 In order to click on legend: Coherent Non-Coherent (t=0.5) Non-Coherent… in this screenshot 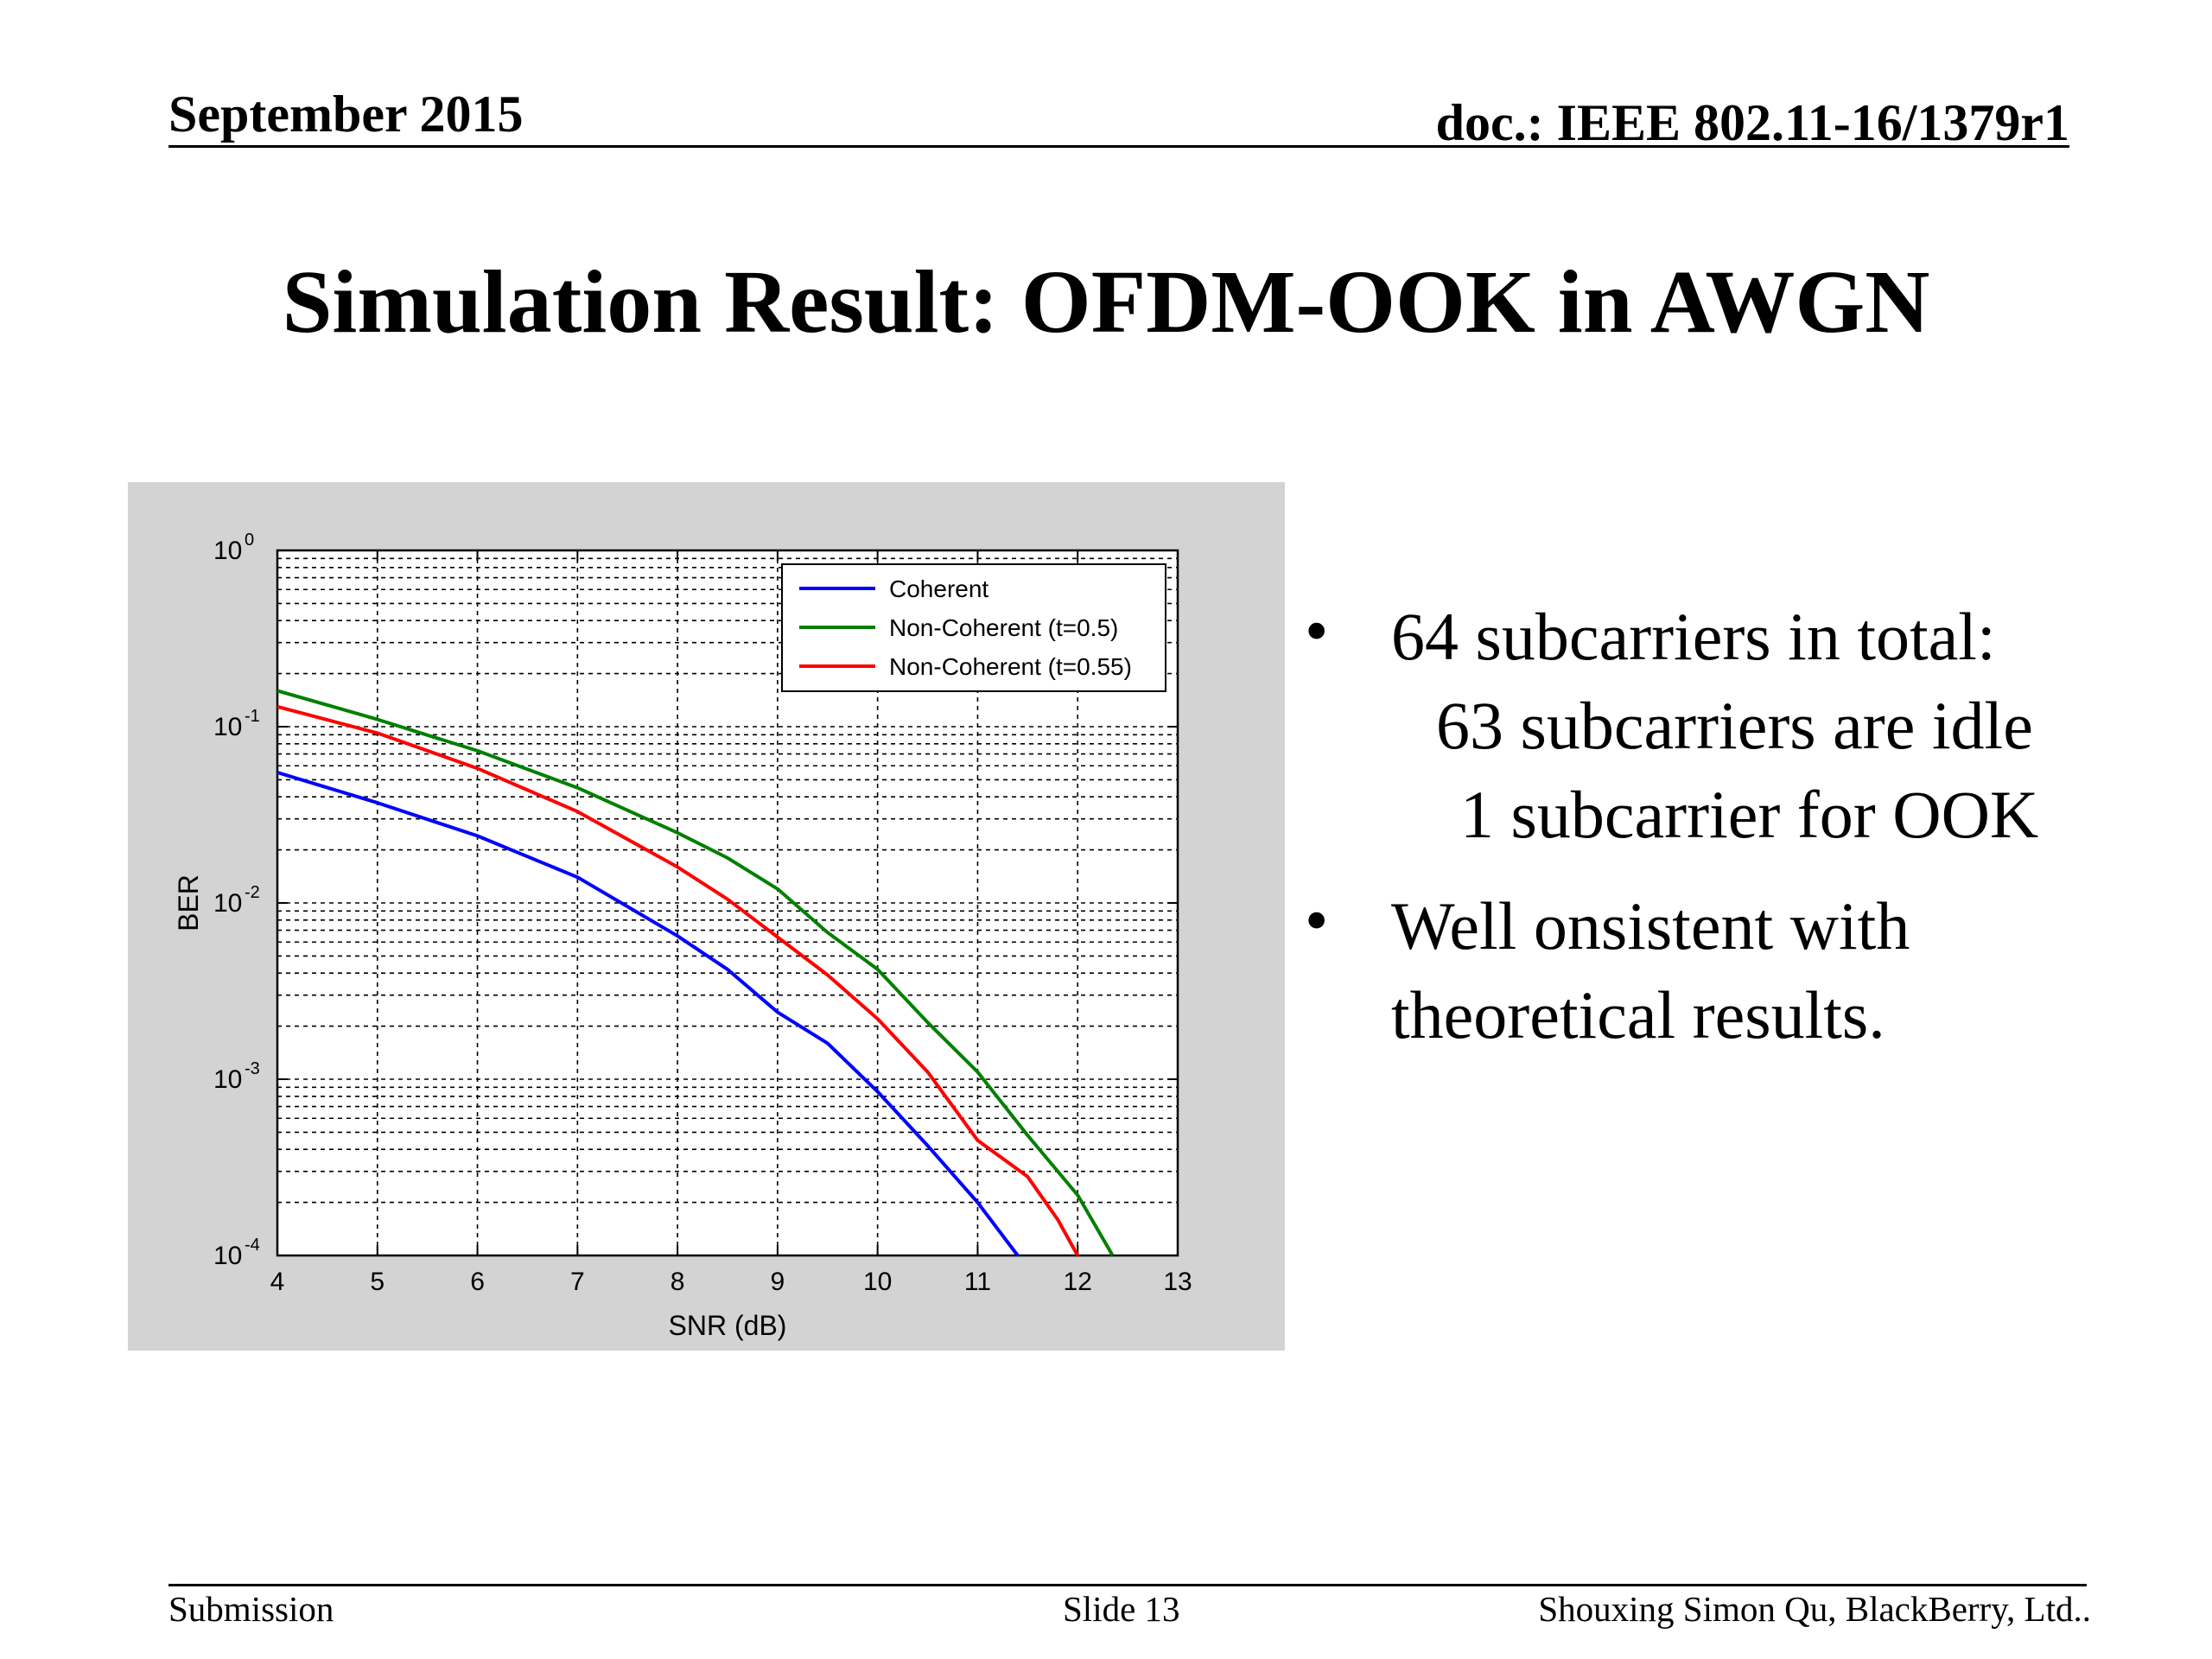, I will do `click(973, 627)`.